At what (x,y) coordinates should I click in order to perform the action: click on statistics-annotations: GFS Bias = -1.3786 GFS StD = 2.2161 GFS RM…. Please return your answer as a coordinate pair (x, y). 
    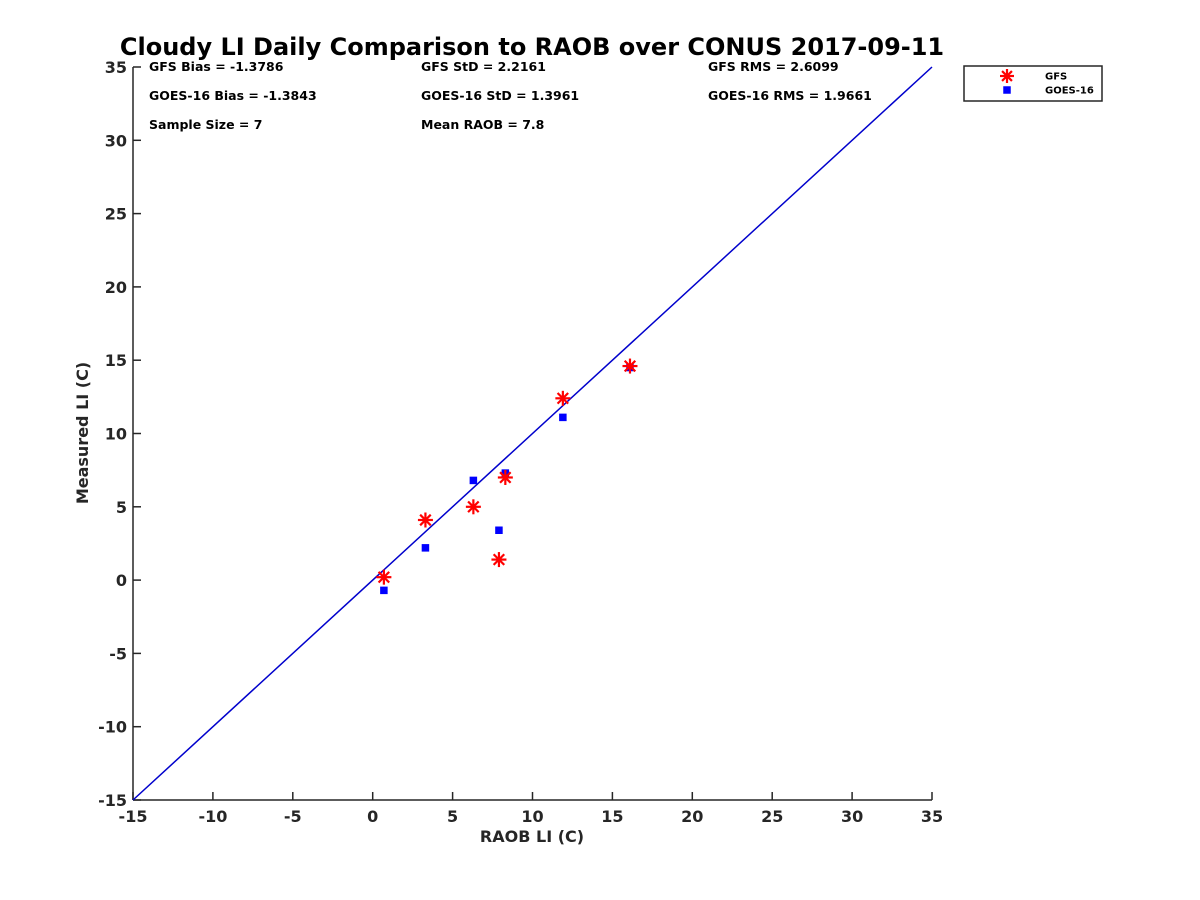
    Looking at the image, I should click on (510, 95).